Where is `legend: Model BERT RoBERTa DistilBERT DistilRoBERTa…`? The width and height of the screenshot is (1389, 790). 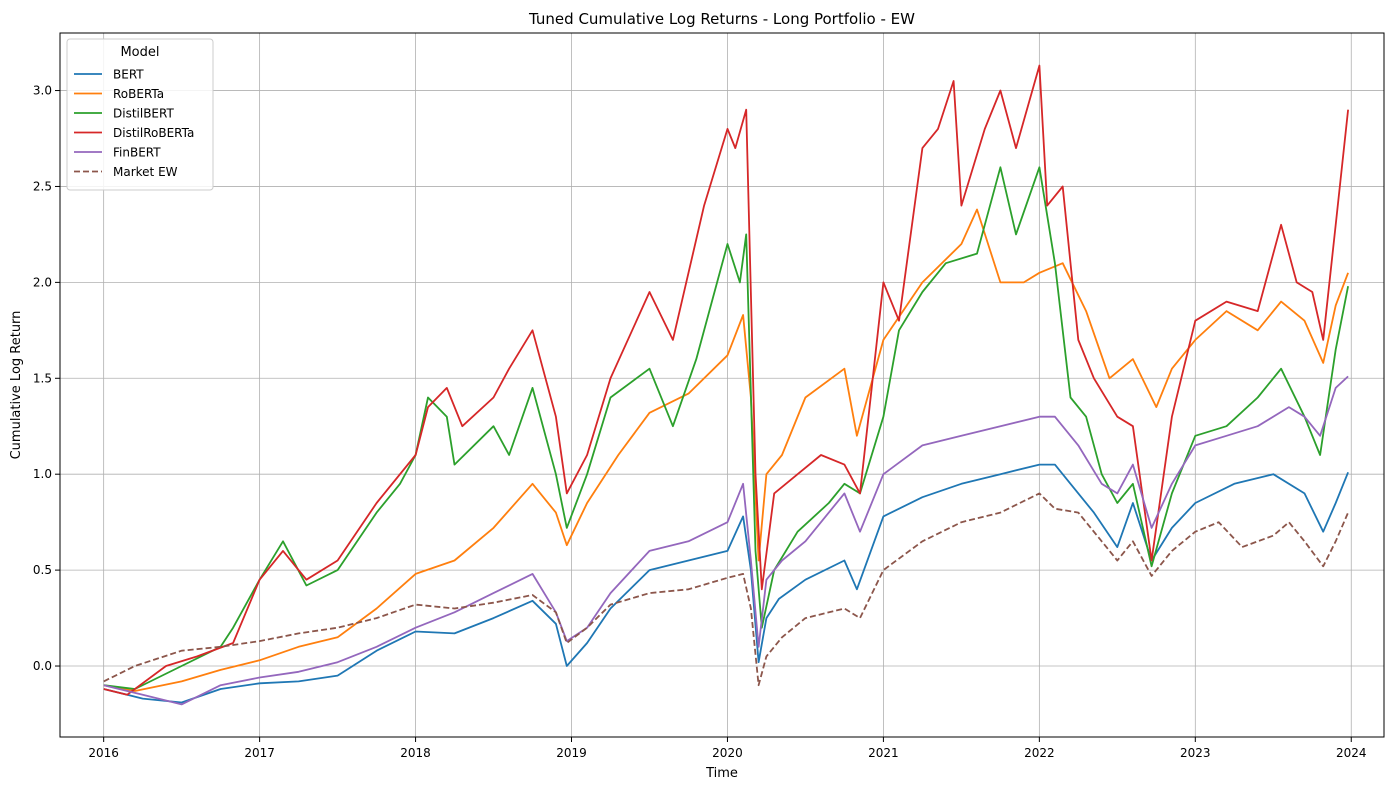 legend: Model BERT RoBERTa DistilBERT DistilRoBERTa… is located at coordinates (140, 114).